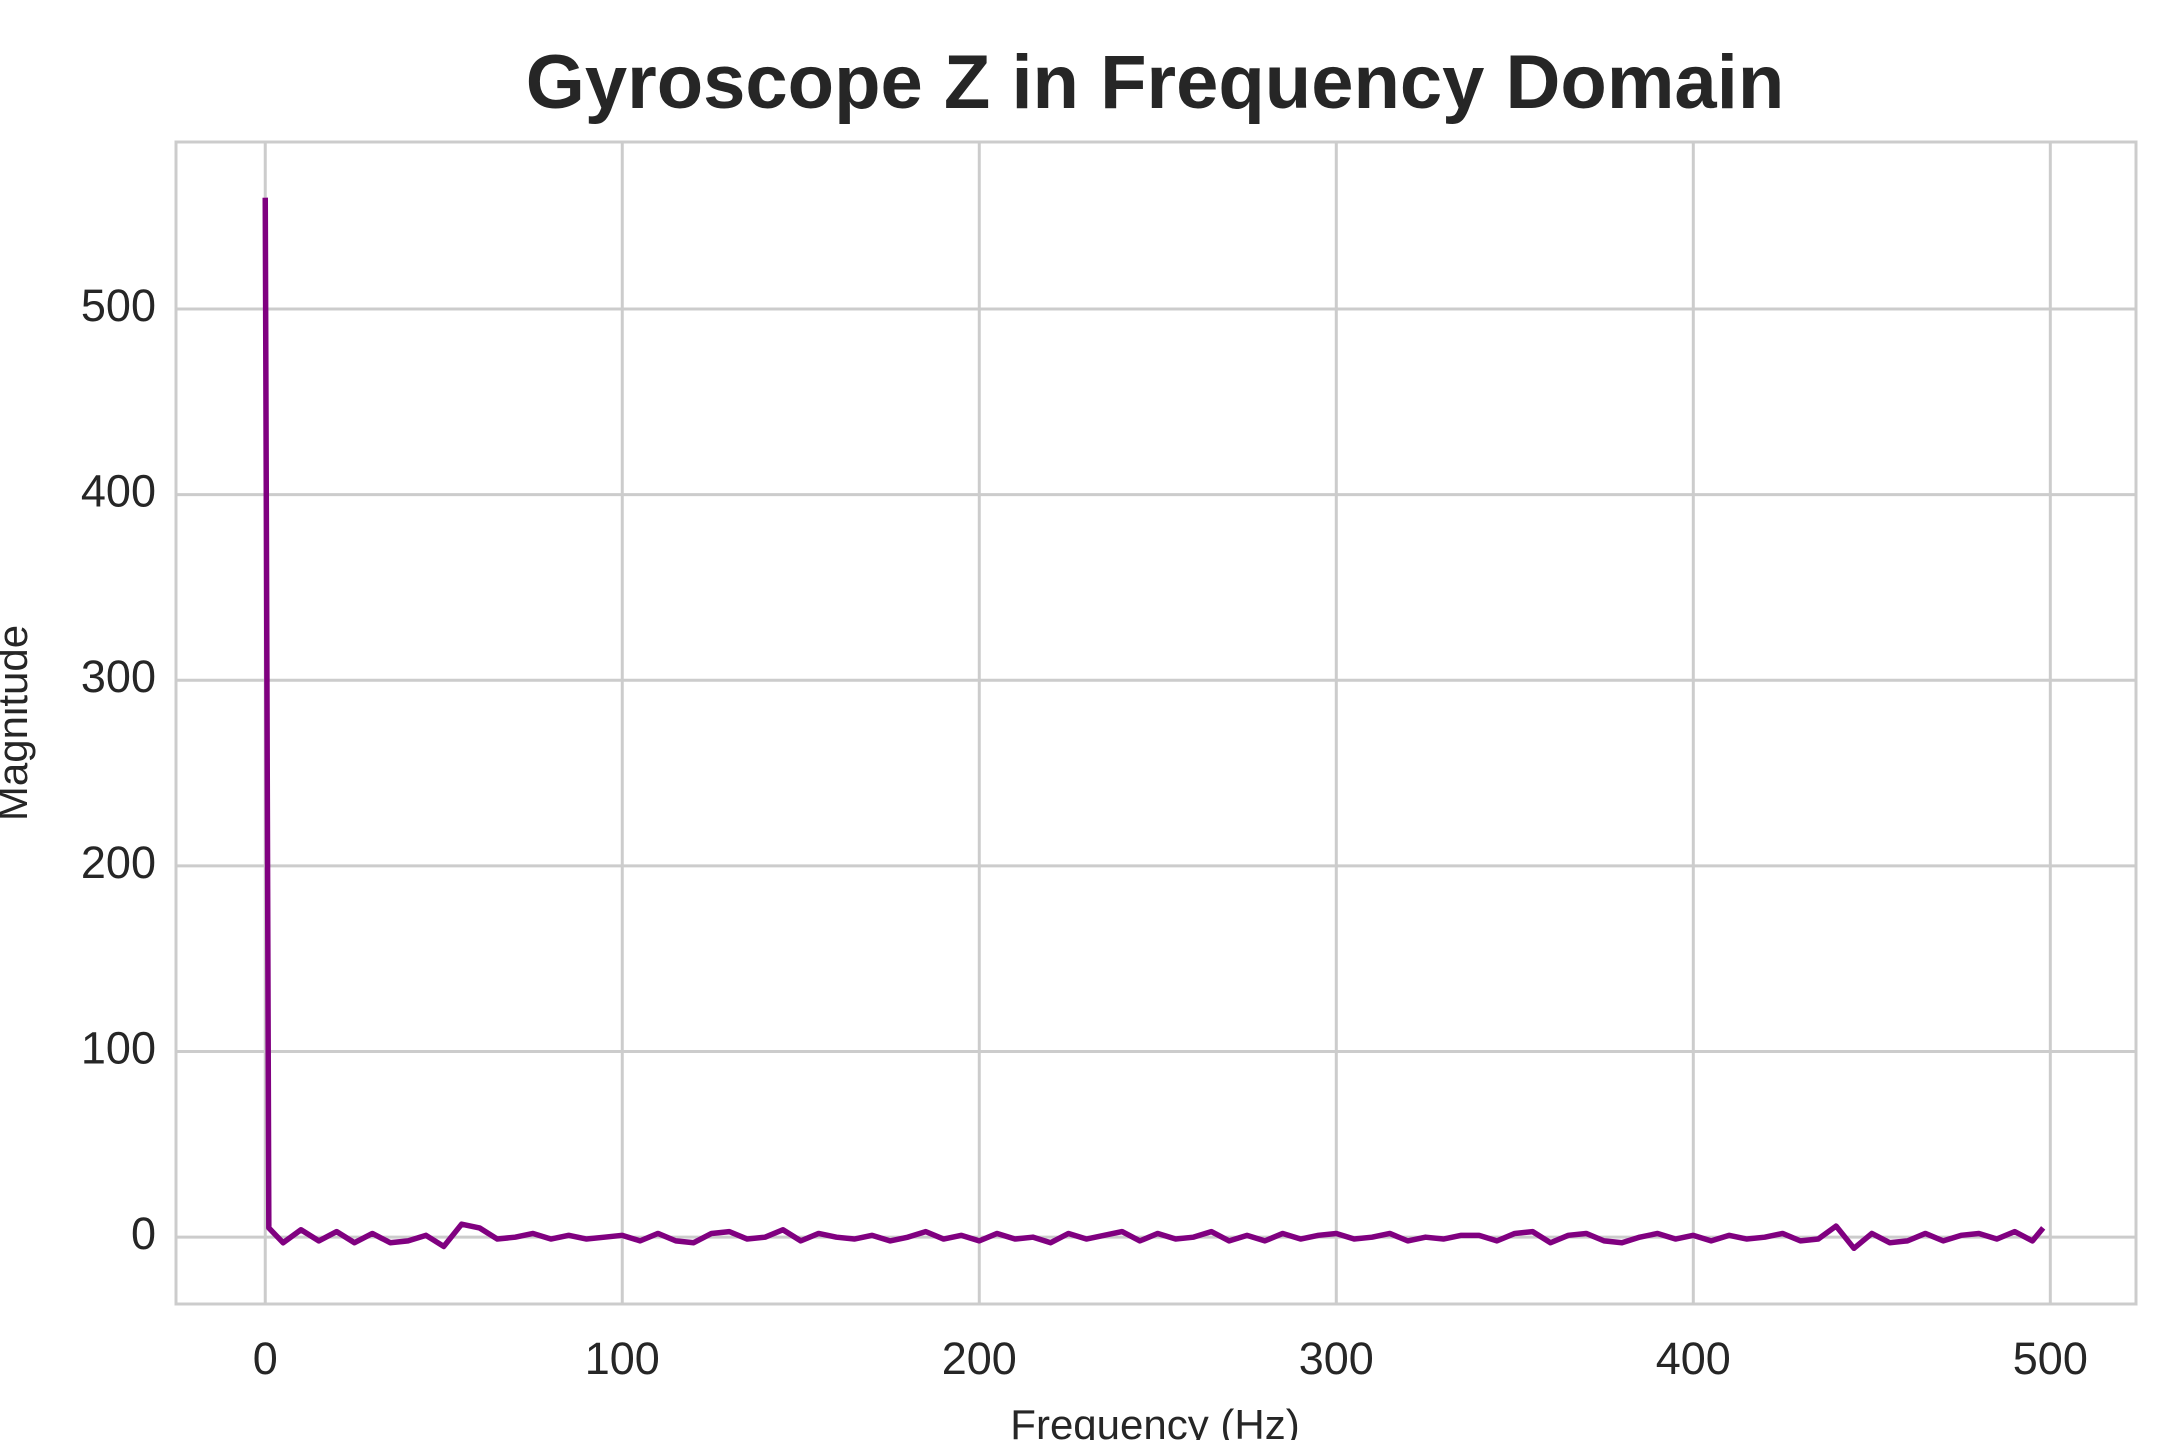 The width and height of the screenshot is (2160, 1440). I want to click on y-axis-label: Magnitude, so click(18, 723).